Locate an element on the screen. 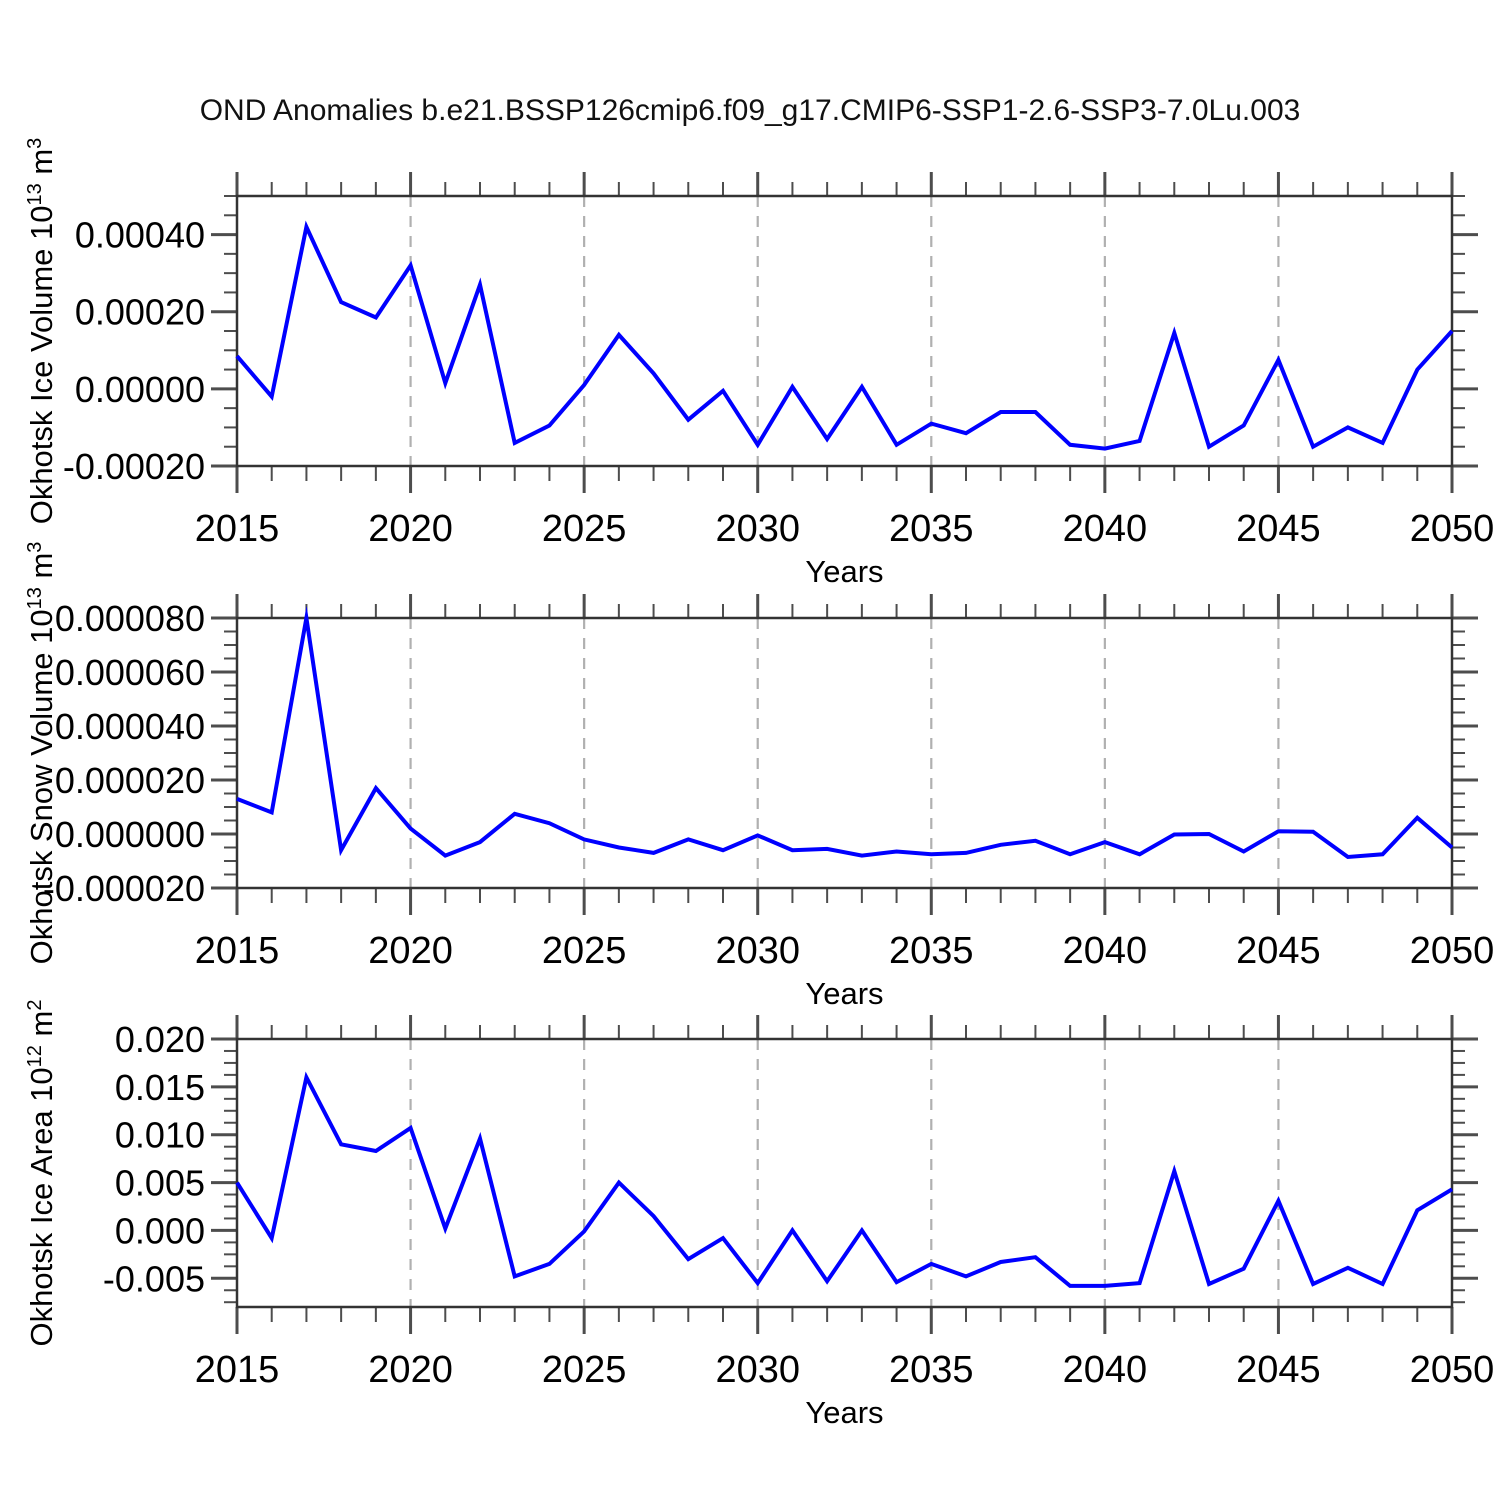  y-tick-label: 0.020 is located at coordinates (160, 1039).